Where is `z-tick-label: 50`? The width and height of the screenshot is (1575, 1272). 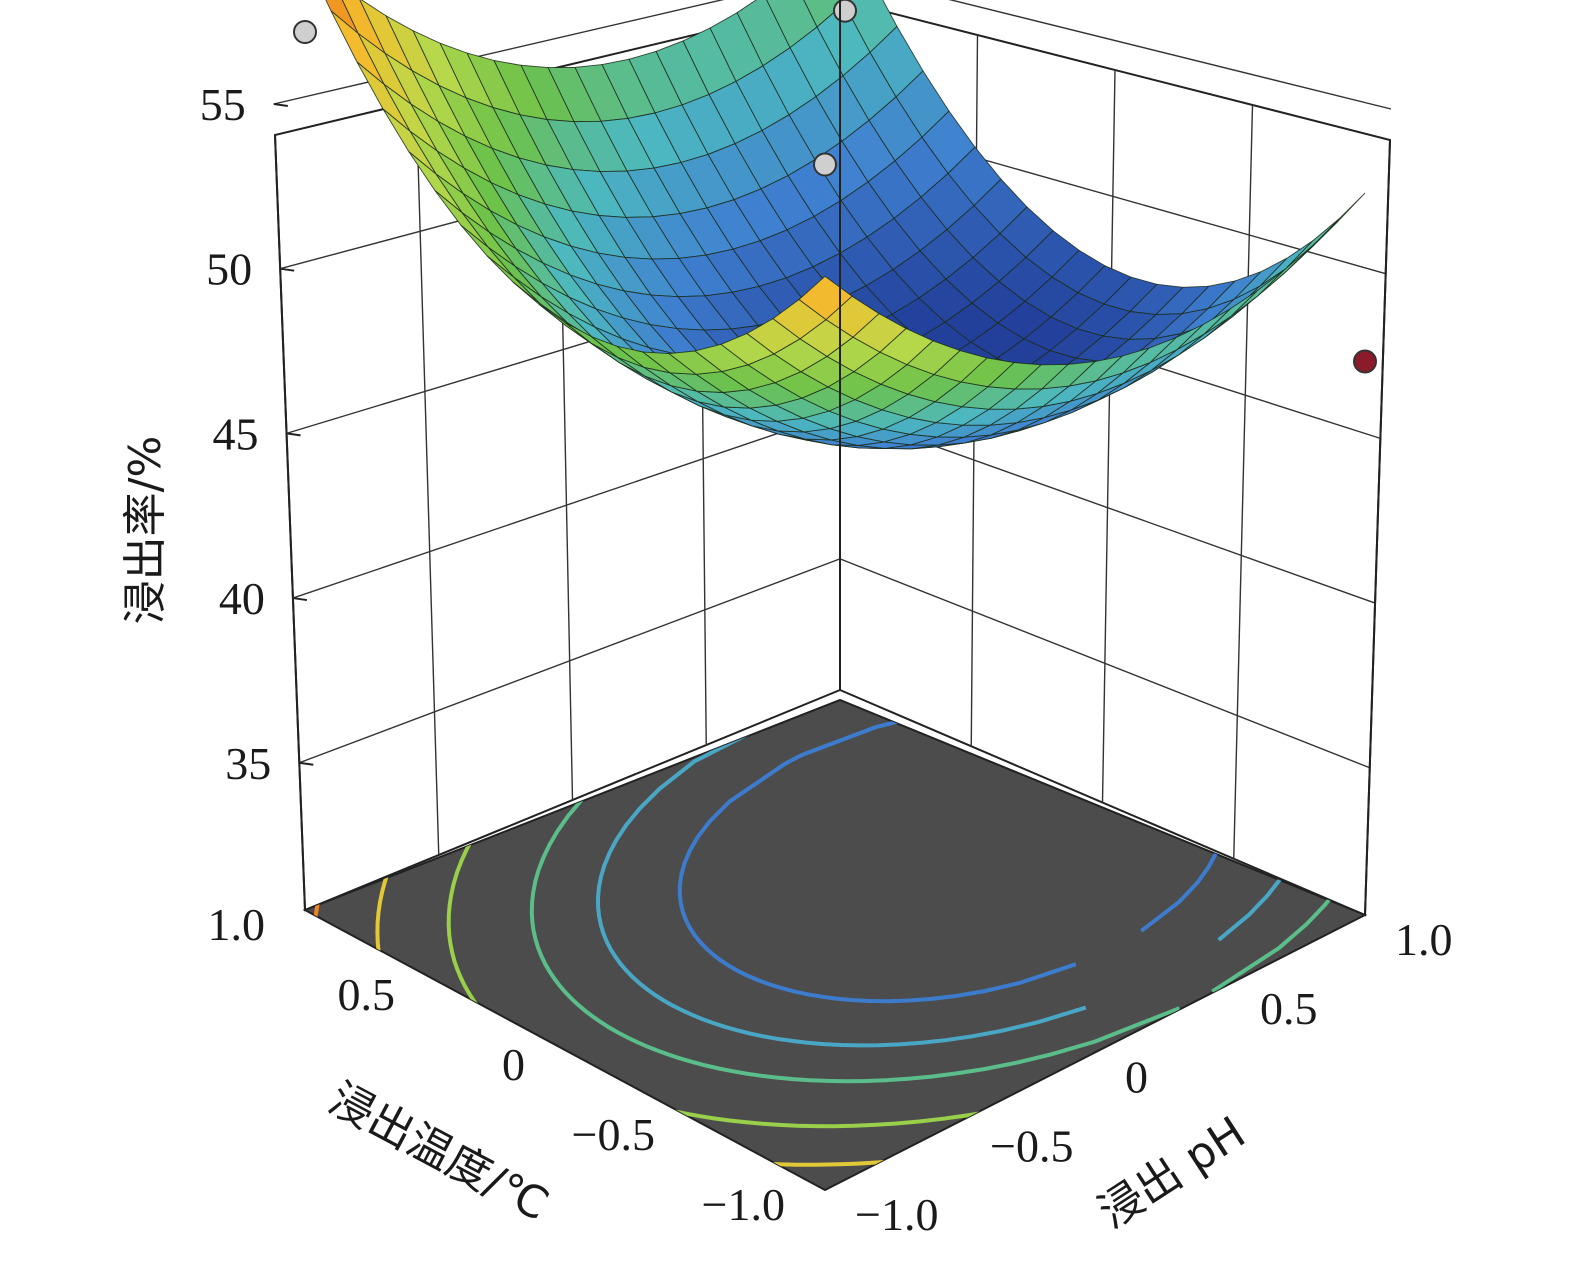 z-tick-label: 50 is located at coordinates (229, 269).